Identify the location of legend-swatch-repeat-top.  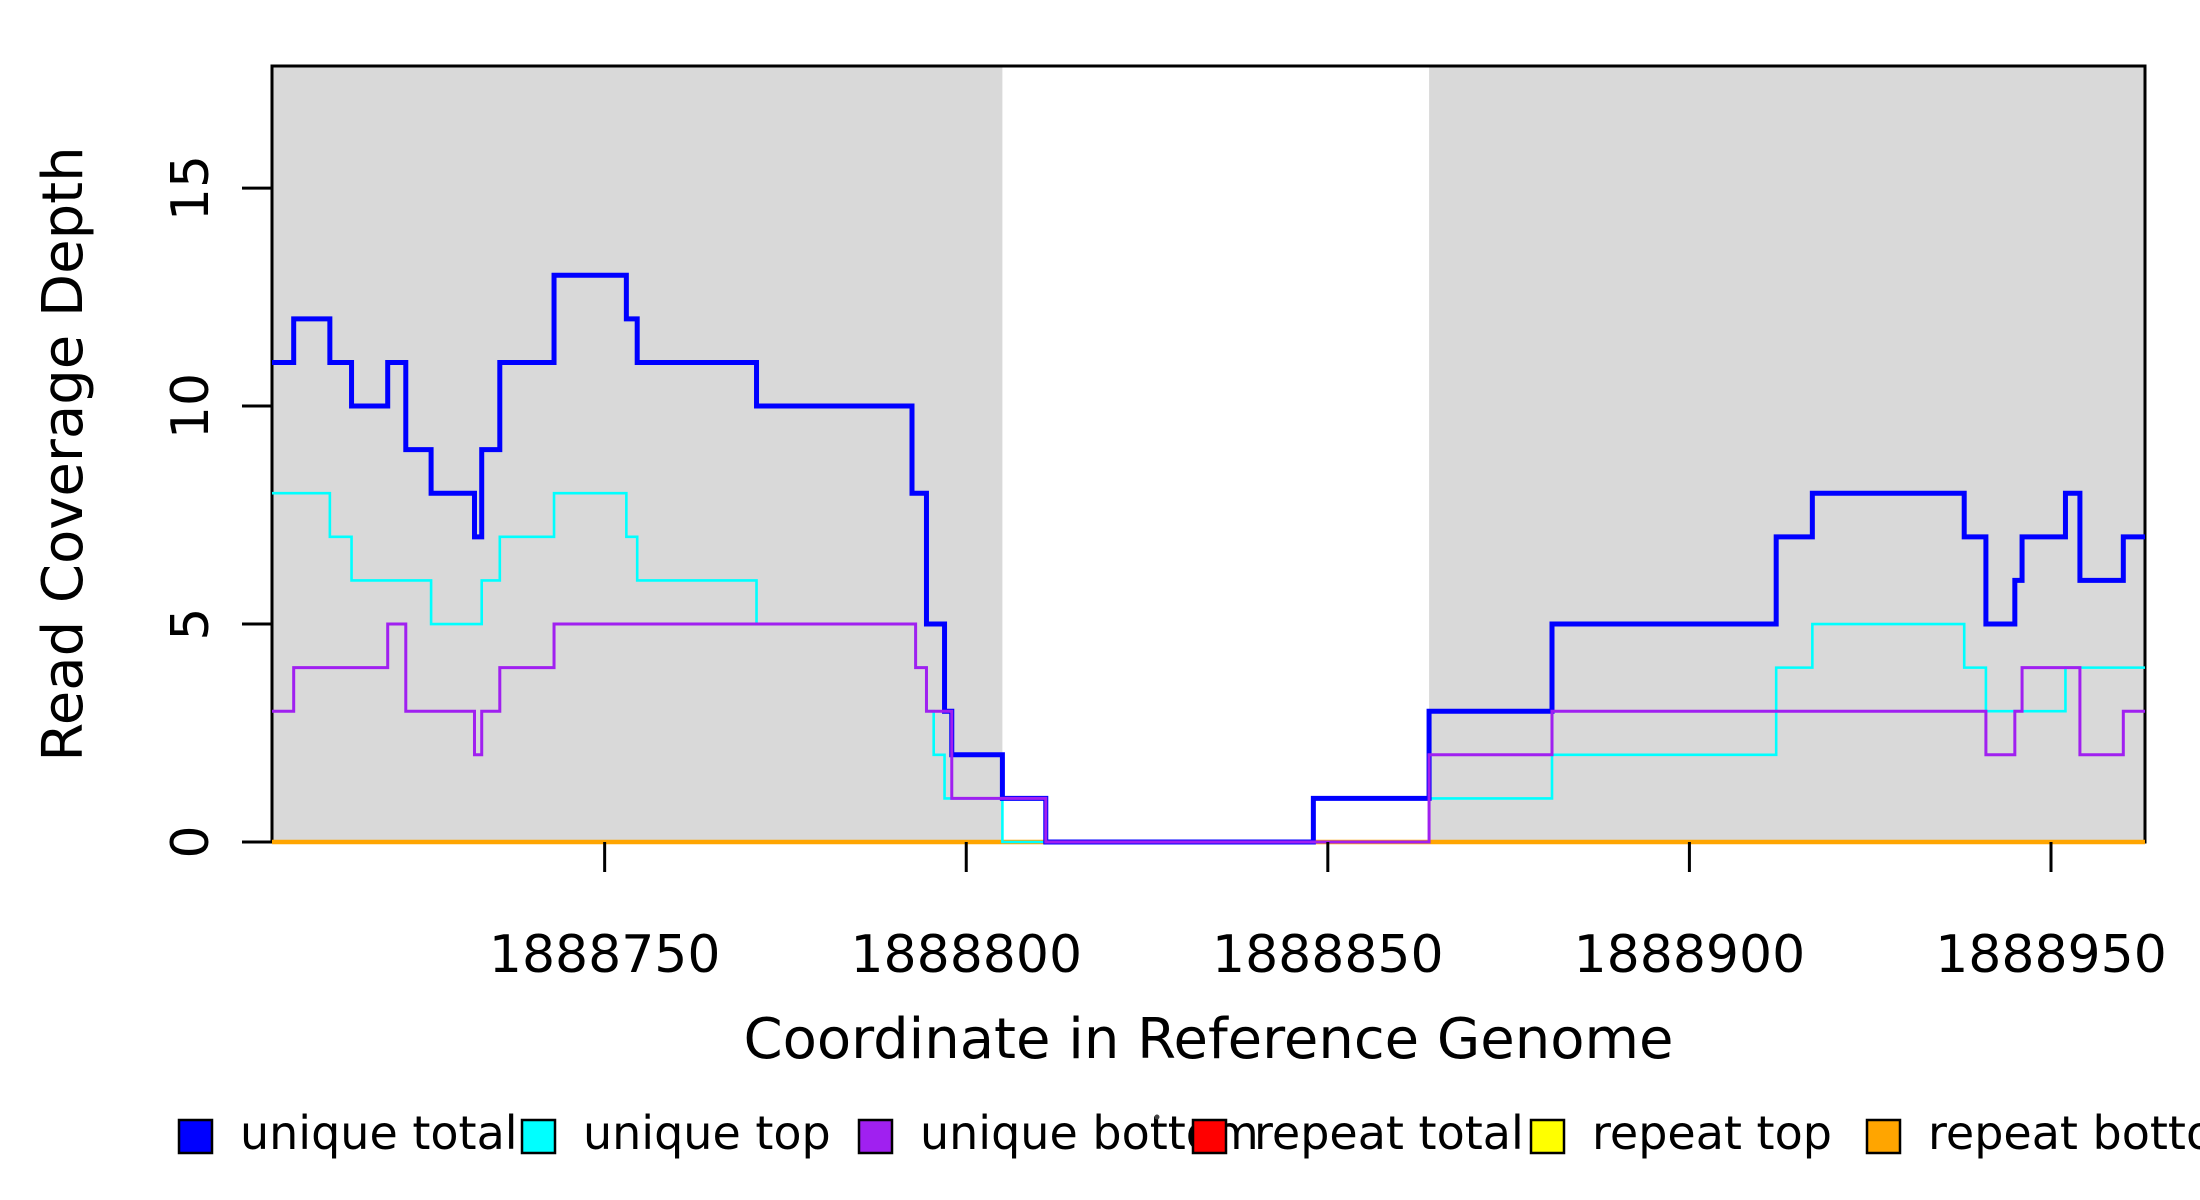
(1547, 1136).